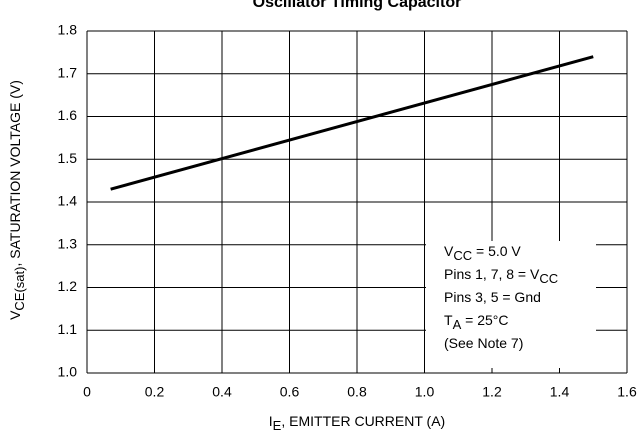 The image size is (639, 441). What do you see at coordinates (87, 392) in the screenshot?
I see `x-tick-label: 0` at bounding box center [87, 392].